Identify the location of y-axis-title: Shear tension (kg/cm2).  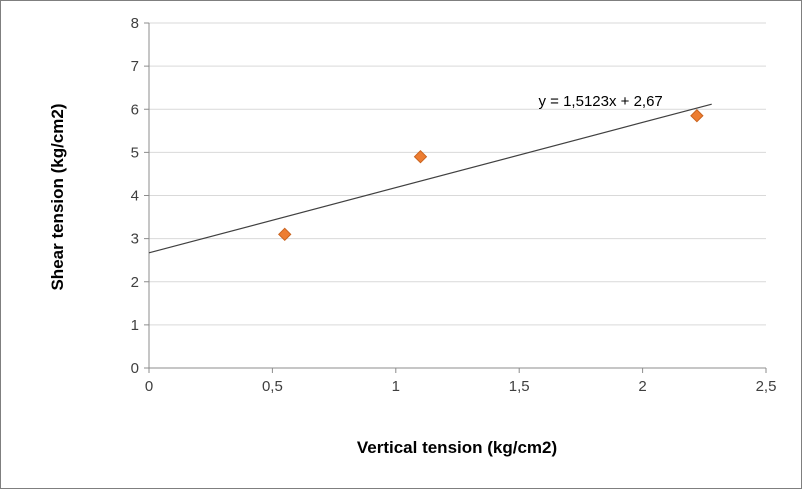
(57, 197).